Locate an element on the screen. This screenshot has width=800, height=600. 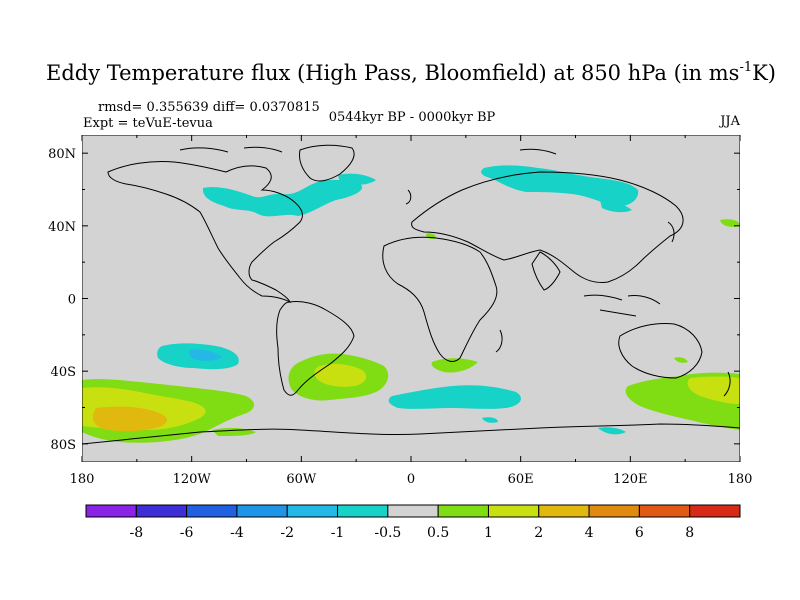
coast-north-america is located at coordinates (205, 232).